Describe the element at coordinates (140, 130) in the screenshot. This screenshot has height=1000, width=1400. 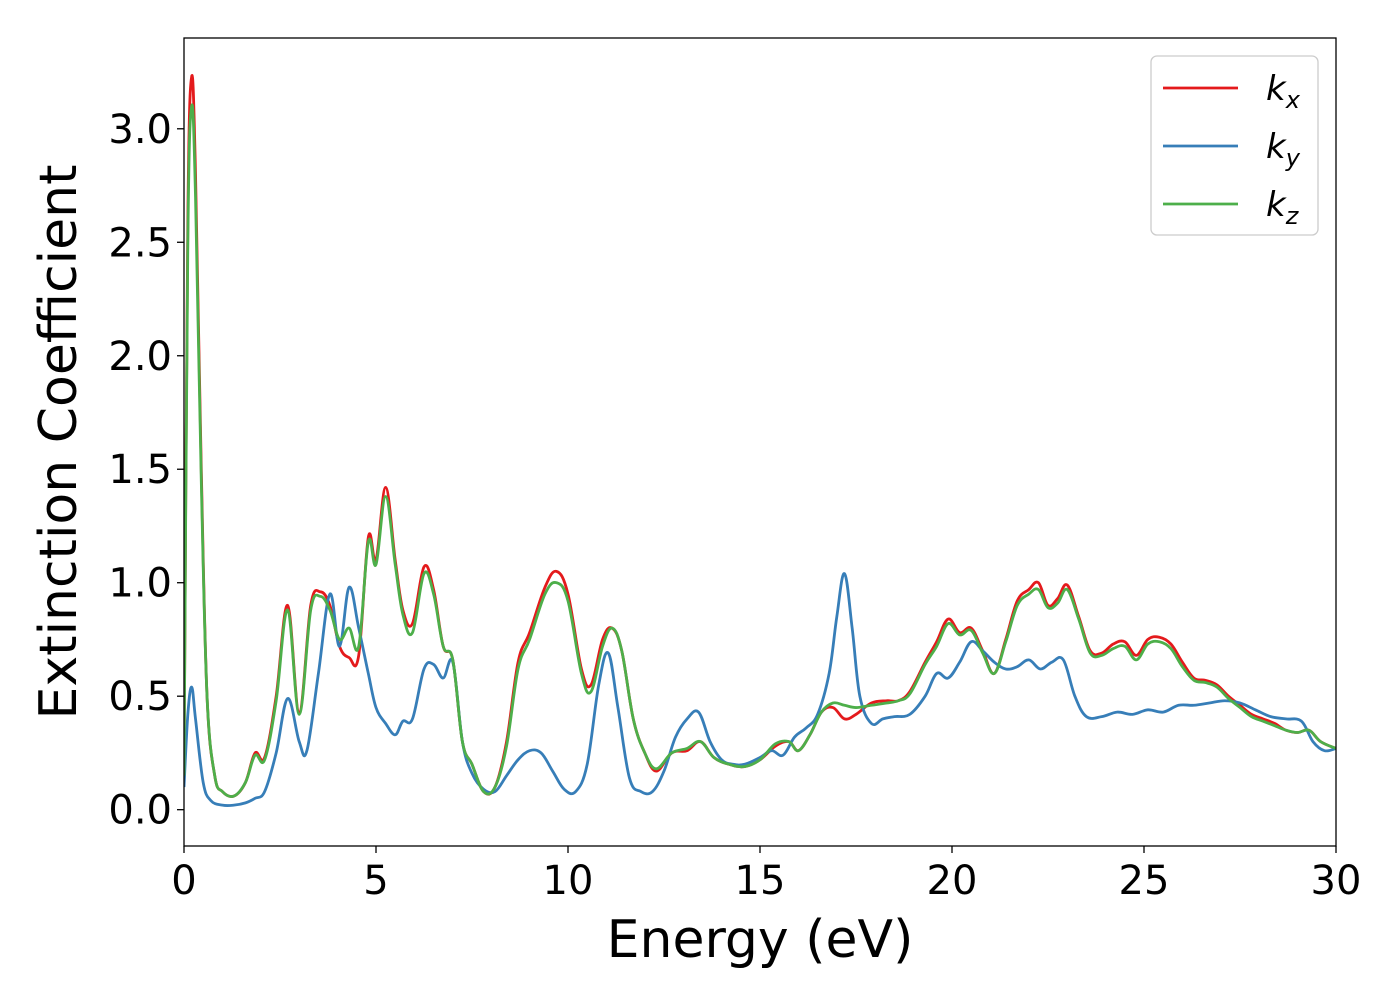
I see `y-tick-label: 3.0` at that location.